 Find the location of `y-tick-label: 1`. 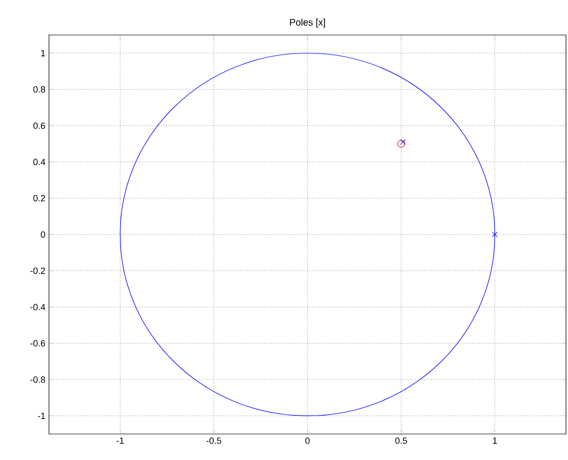

y-tick-label: 1 is located at coordinates (43, 53).